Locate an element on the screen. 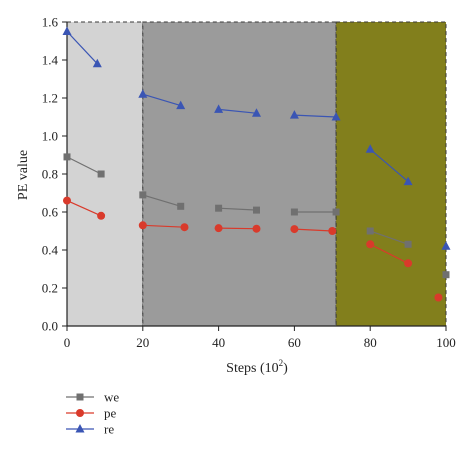 The width and height of the screenshot is (474, 455). x-tick-label: 40 is located at coordinates (218, 342).